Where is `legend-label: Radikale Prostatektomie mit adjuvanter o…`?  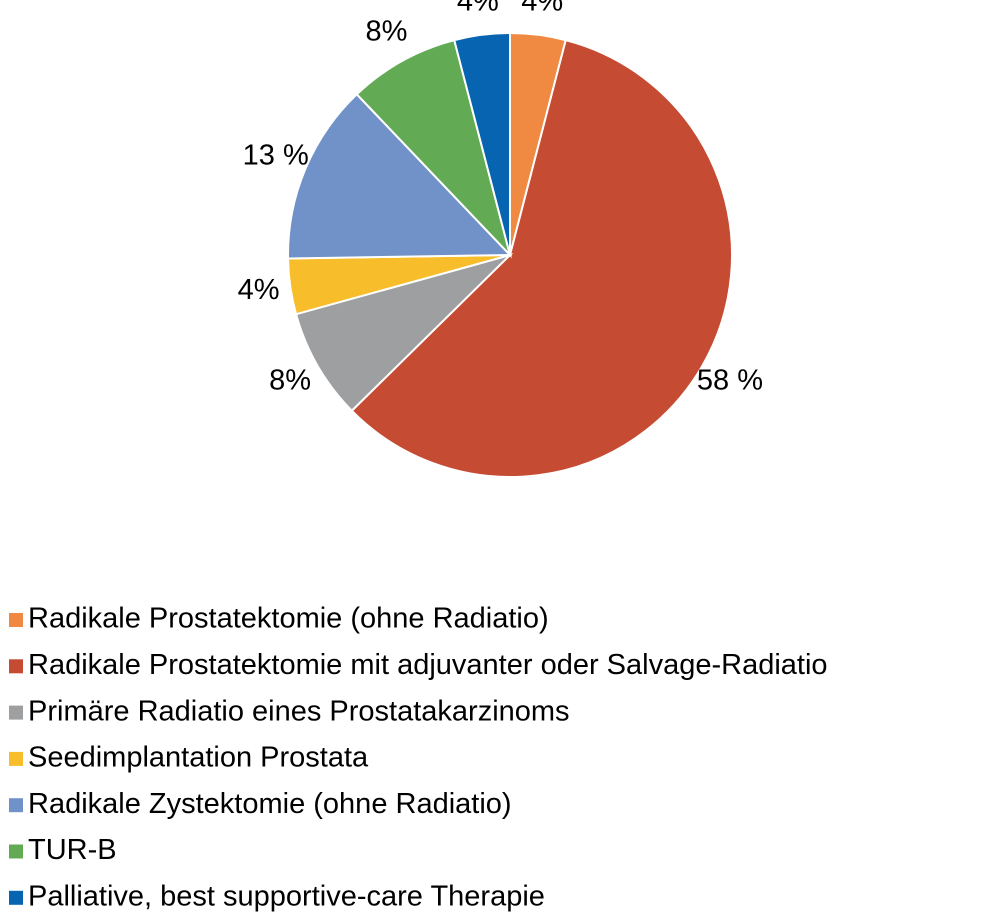
legend-label: Radikale Prostatektomie mit adjuvanter o… is located at coordinates (428, 665).